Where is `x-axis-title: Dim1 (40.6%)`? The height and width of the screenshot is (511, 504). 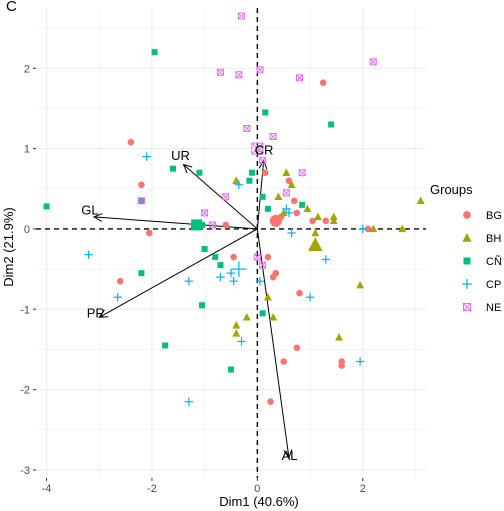
x-axis-title: Dim1 (40.6%) is located at coordinates (258, 501).